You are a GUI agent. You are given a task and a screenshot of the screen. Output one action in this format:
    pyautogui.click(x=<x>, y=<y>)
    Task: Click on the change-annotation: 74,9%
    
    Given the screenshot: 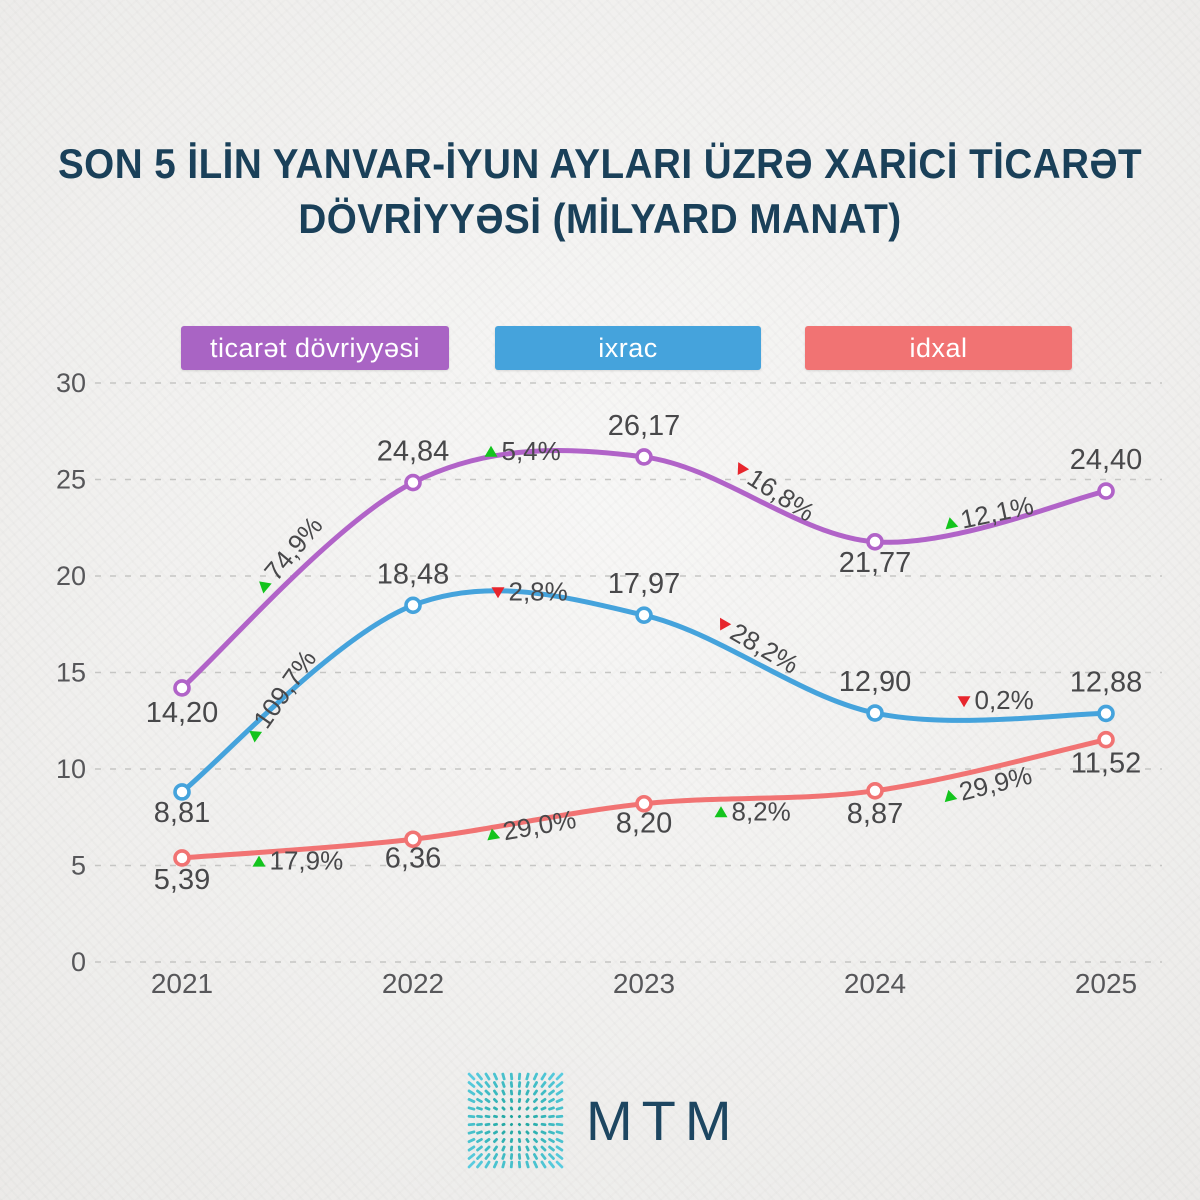 What is the action you would take?
    pyautogui.click(x=293, y=552)
    